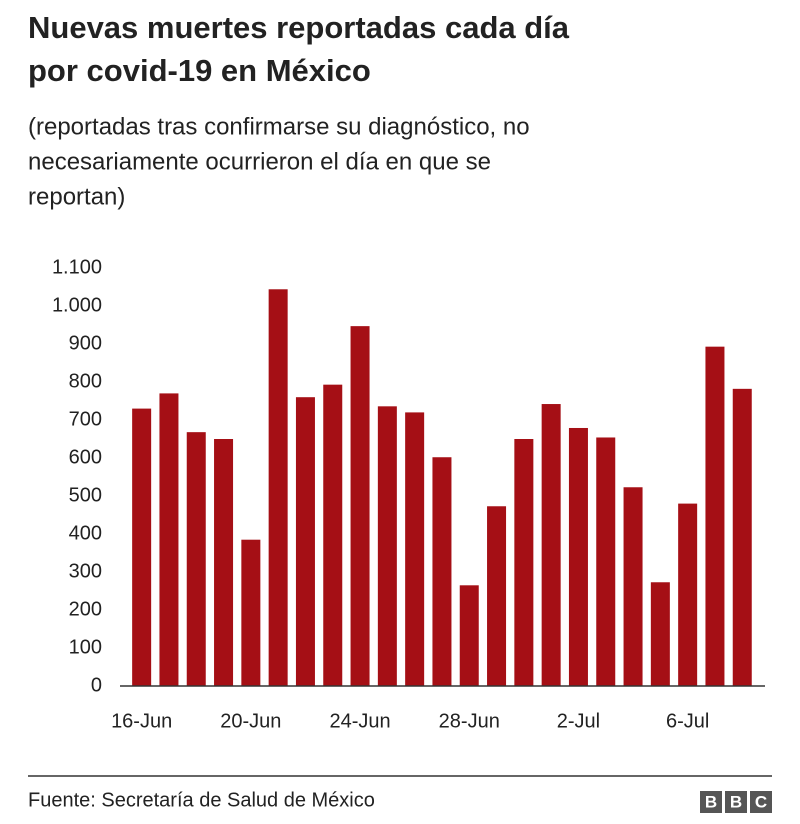 The width and height of the screenshot is (800, 824). I want to click on logo, so click(736, 802).